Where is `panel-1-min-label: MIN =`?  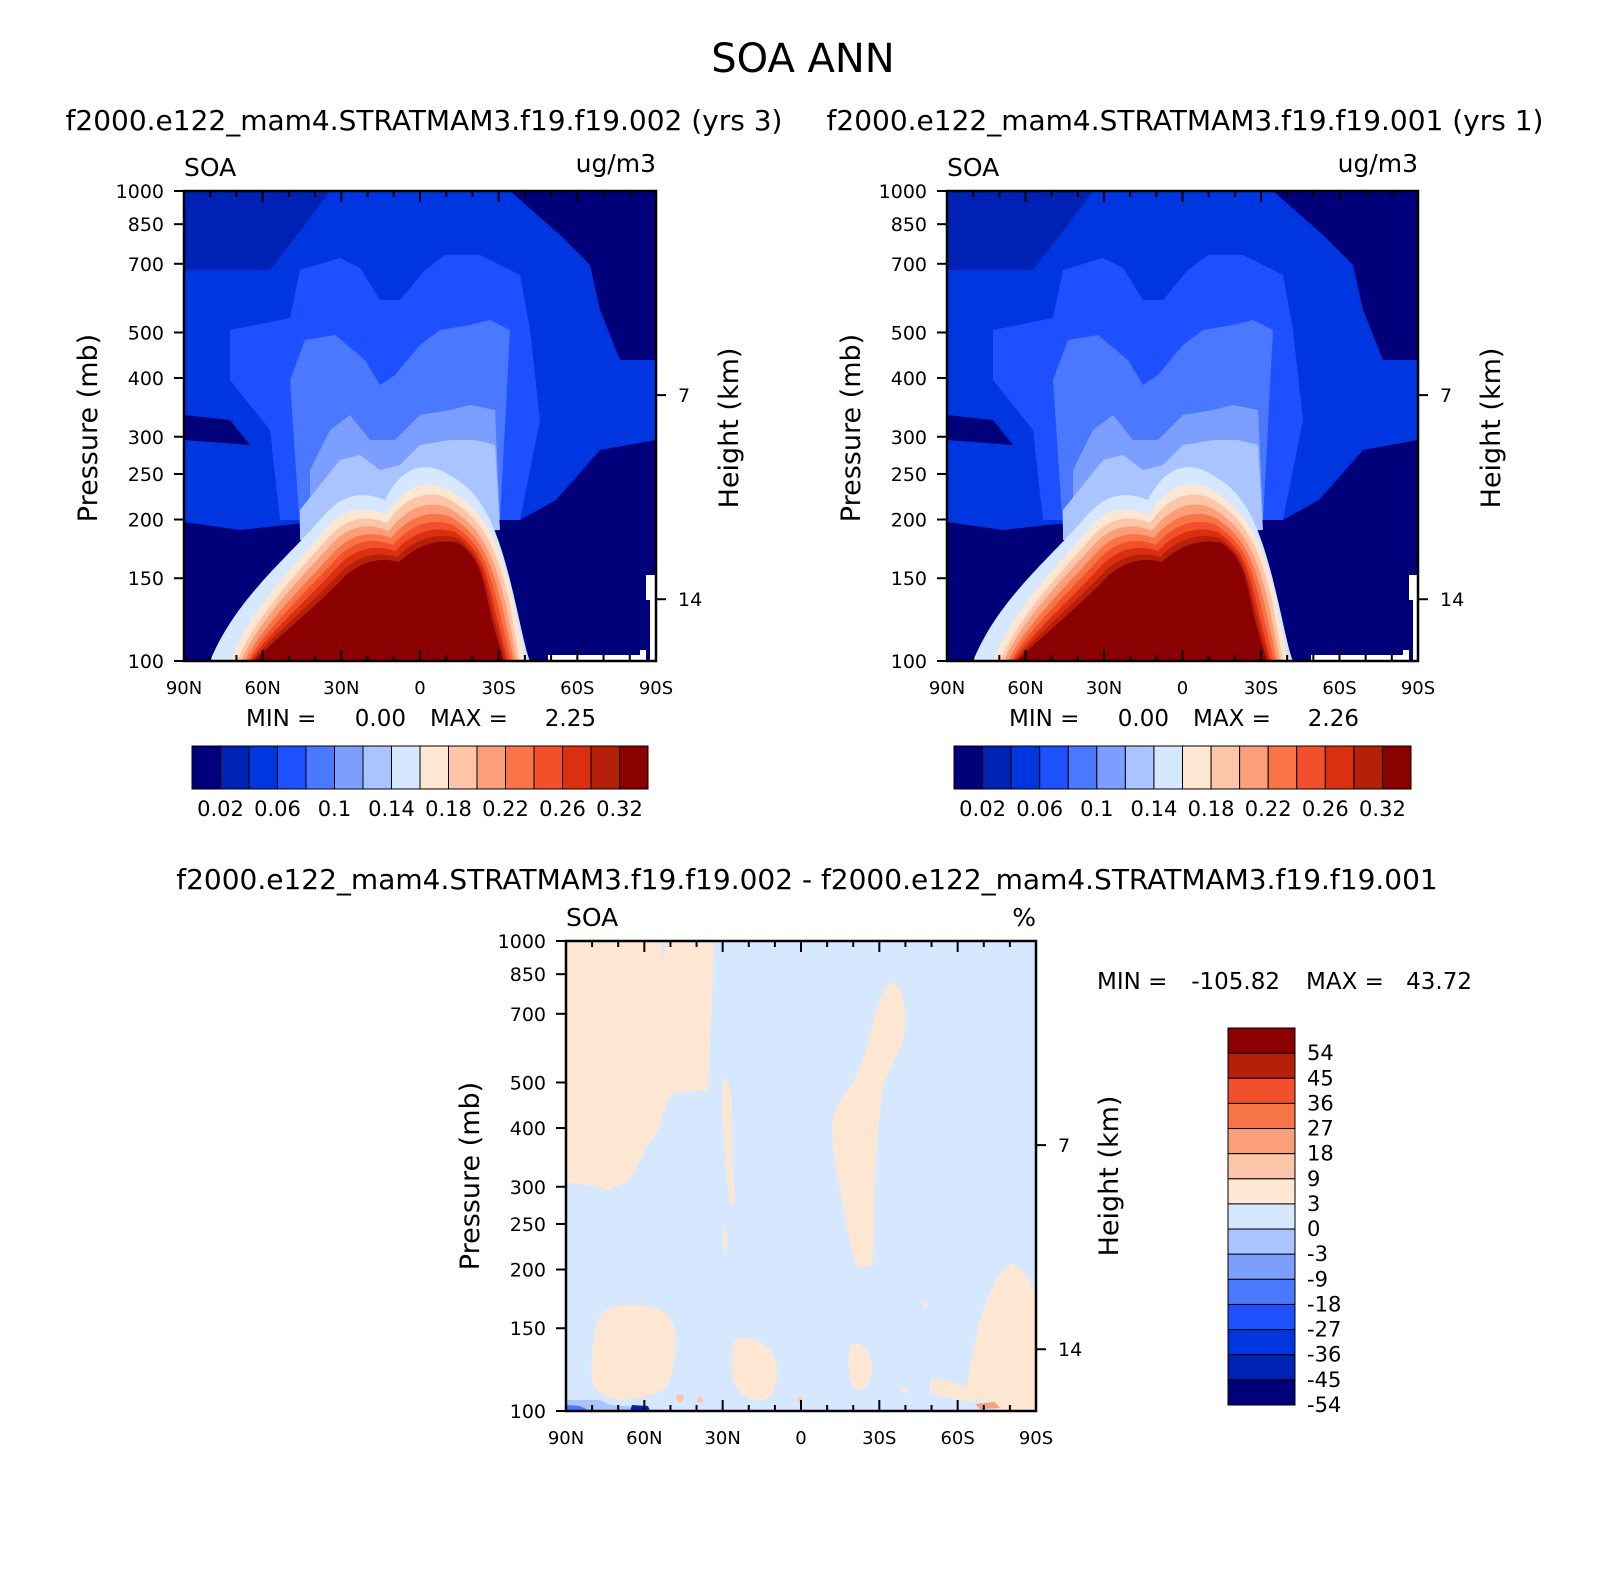
panel-1-min-label: MIN = is located at coordinates (281, 719).